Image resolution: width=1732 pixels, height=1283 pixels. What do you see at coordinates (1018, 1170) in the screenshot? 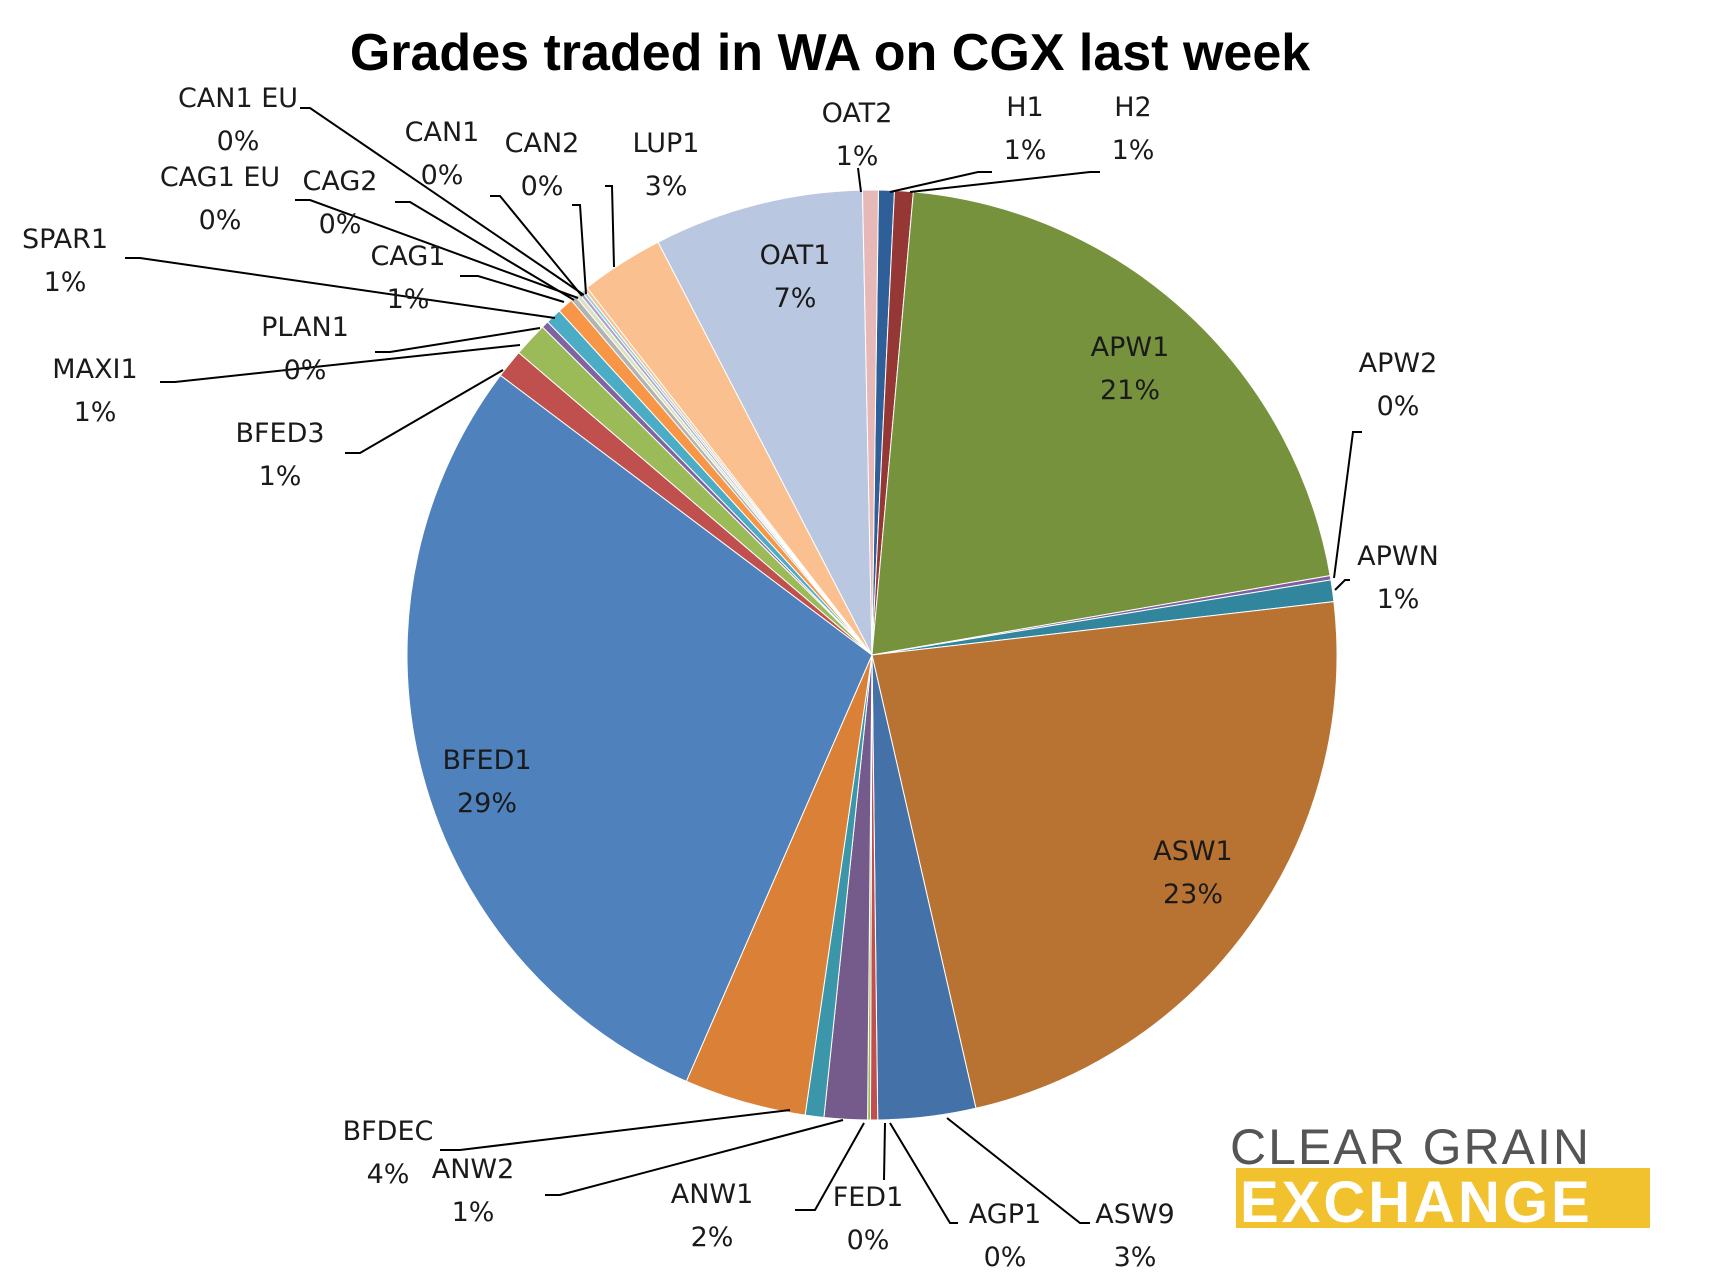
I see `leader-line-asw9` at bounding box center [1018, 1170].